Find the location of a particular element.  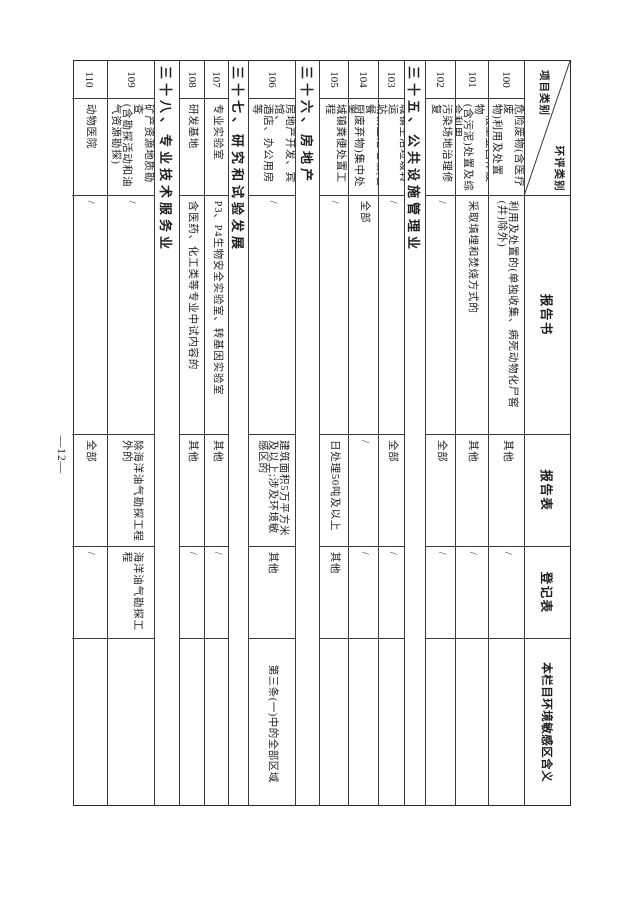

table-row: 102 污染场地治理修复 / 全部 / is located at coordinates (440, 433).